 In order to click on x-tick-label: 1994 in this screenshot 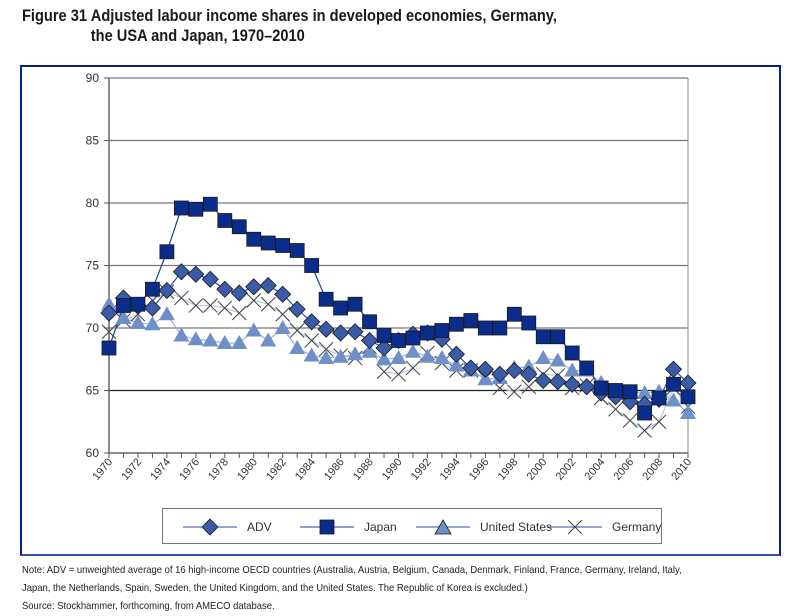, I will do `click(450, 469)`.